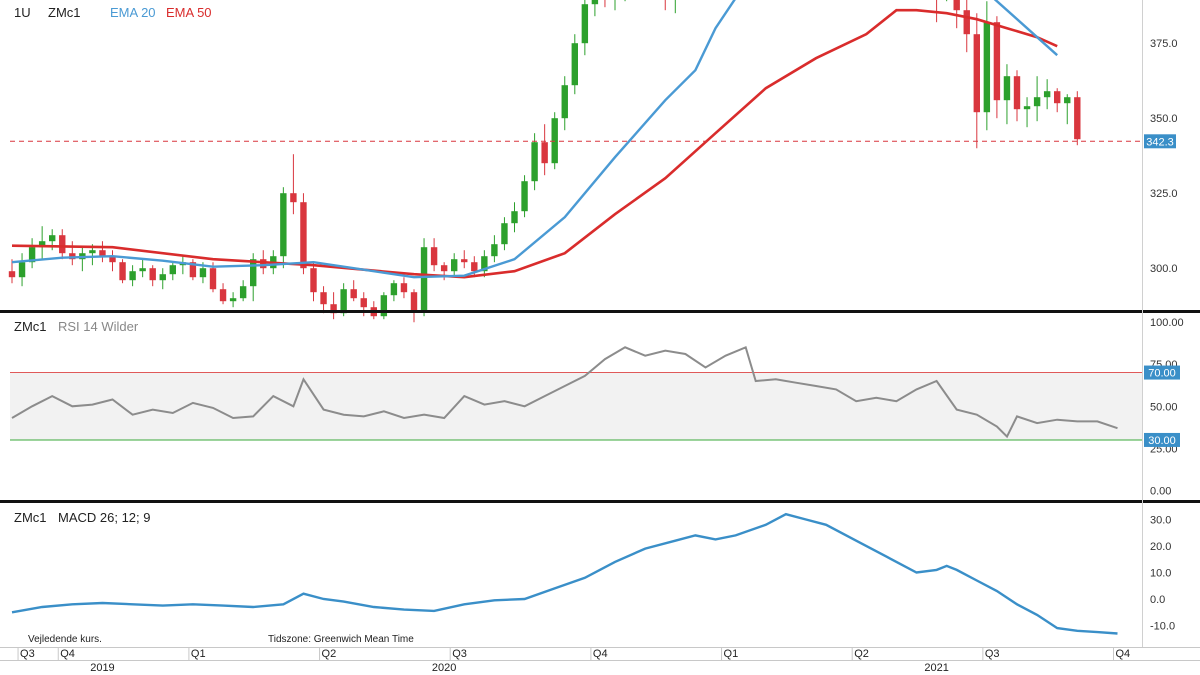 The image size is (1200, 675). What do you see at coordinates (1164, 194) in the screenshot?
I see `price-tick-label: 325.0` at bounding box center [1164, 194].